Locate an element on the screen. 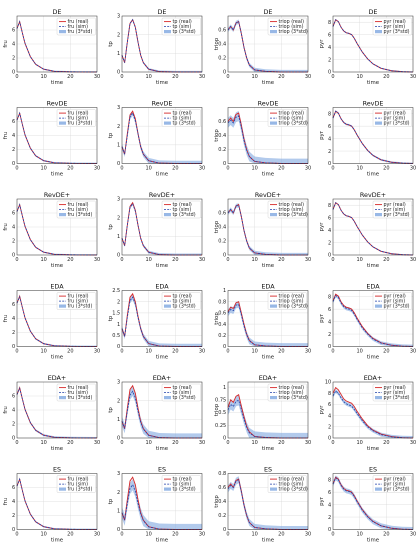 Image resolution: width=420 pixels, height=550 pixels. legend-label-real: fru (real) is located at coordinates (78, 205).